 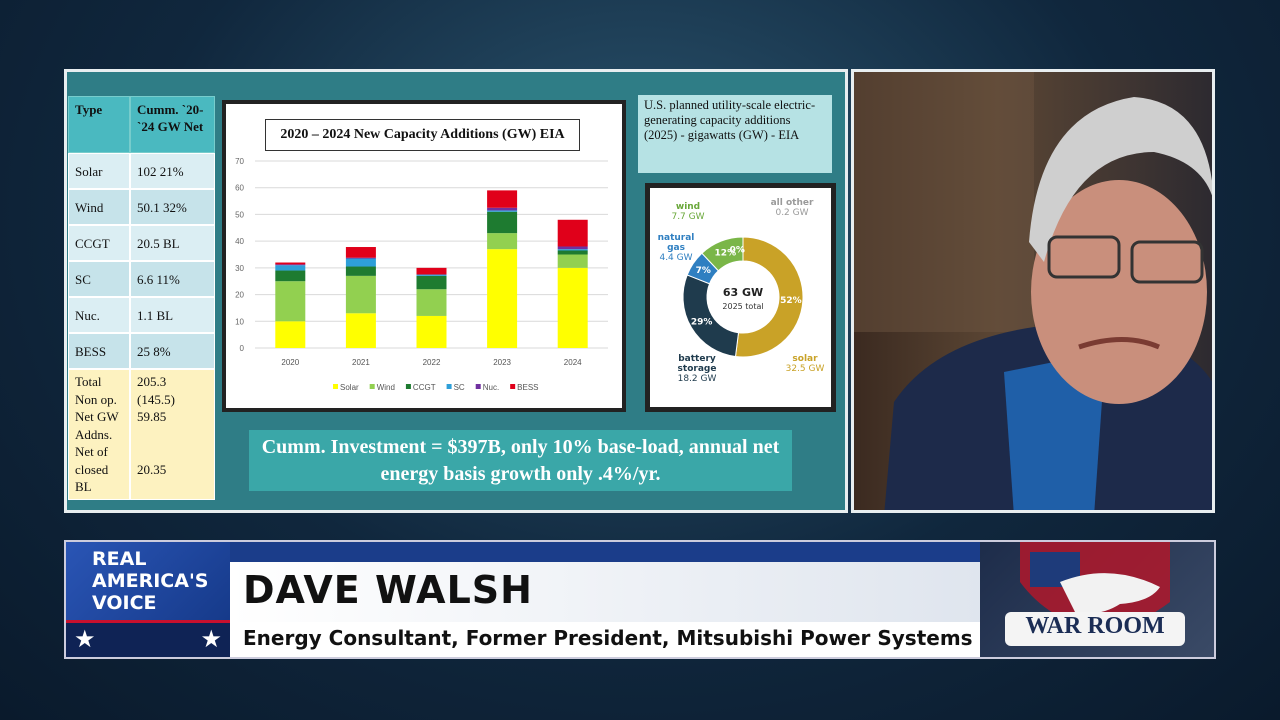 What do you see at coordinates (124, 603) in the screenshot?
I see `network-name: VOICE` at bounding box center [124, 603].